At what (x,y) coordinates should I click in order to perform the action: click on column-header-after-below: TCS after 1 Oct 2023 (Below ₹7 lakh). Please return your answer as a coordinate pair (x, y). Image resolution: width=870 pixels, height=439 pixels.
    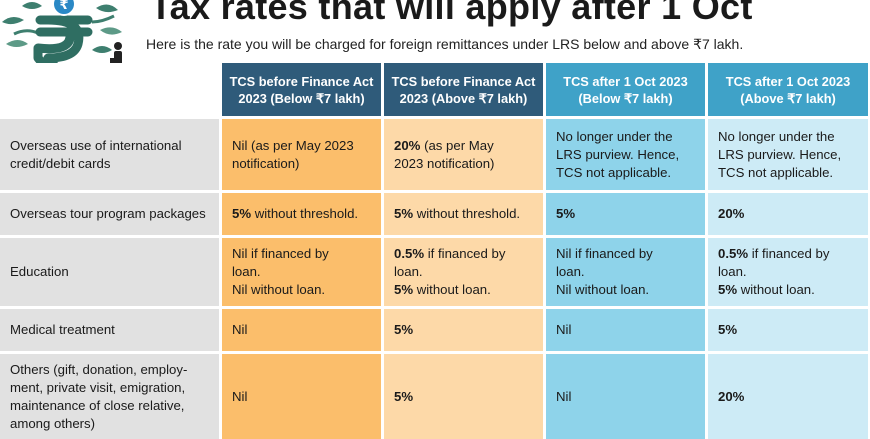
    Looking at the image, I should click on (625, 89).